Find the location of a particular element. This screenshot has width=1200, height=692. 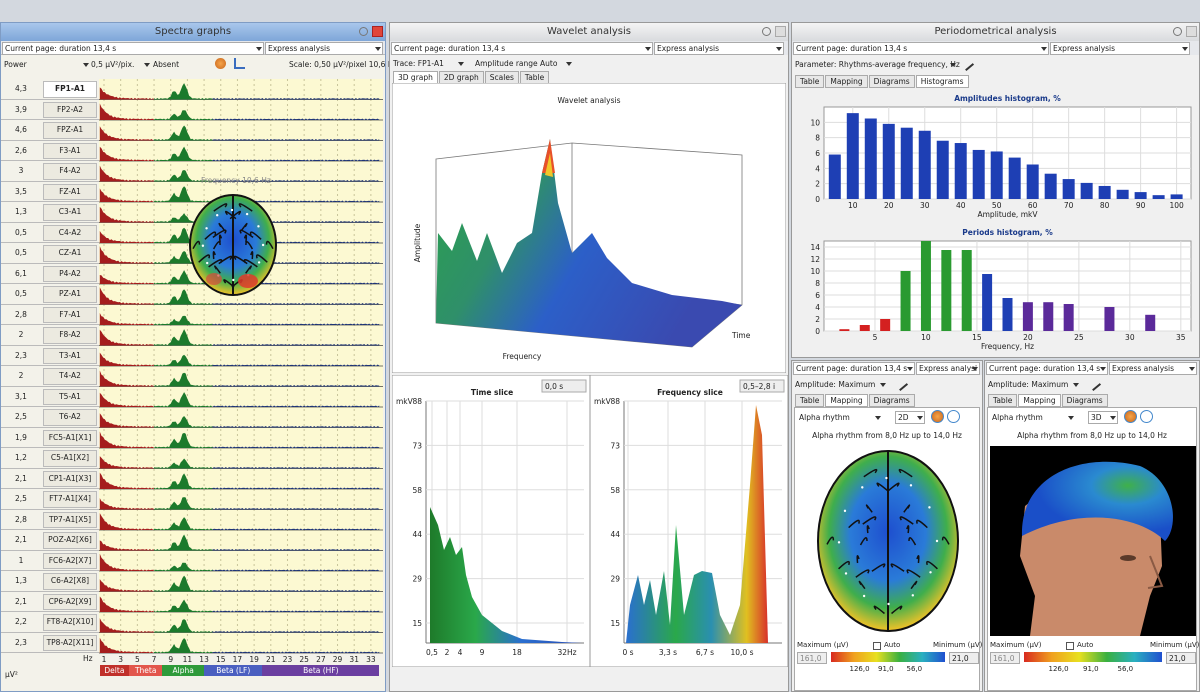

mode-dropdown: 2D is located at coordinates (910, 417).